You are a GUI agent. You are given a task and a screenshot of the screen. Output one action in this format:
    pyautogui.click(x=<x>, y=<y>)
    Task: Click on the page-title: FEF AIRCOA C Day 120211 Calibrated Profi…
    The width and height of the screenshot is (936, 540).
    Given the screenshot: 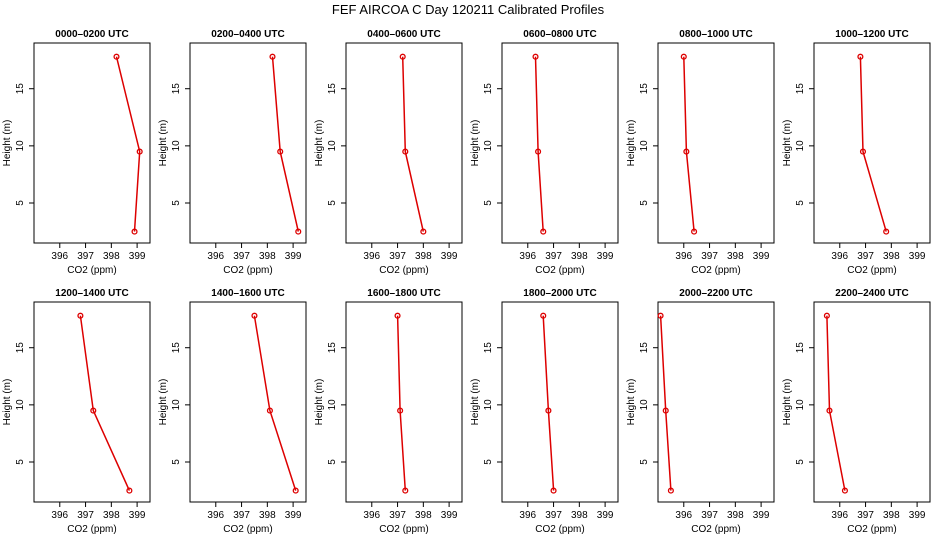 What is the action you would take?
    pyautogui.click(x=468, y=9)
    